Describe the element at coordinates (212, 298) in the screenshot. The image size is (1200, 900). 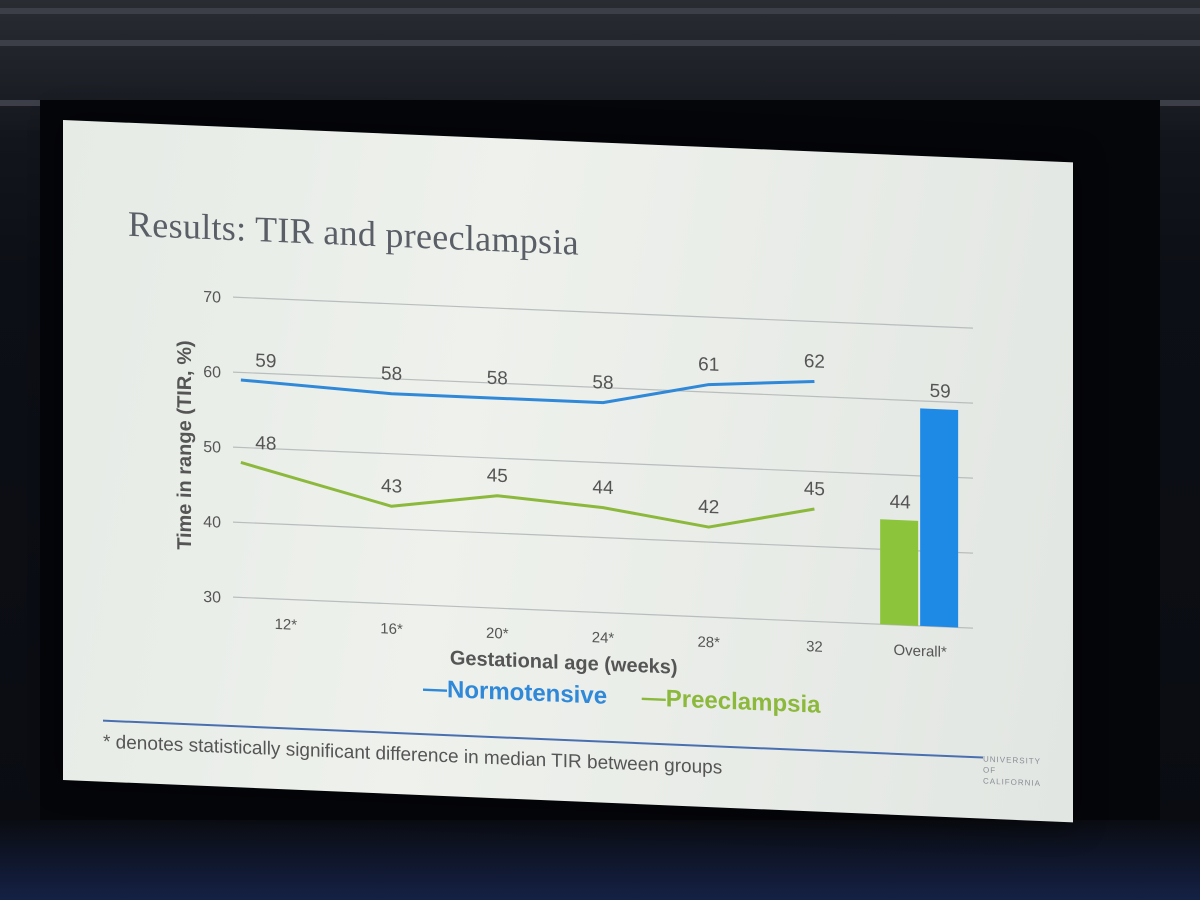
I see `y-tick-label: 70` at that location.